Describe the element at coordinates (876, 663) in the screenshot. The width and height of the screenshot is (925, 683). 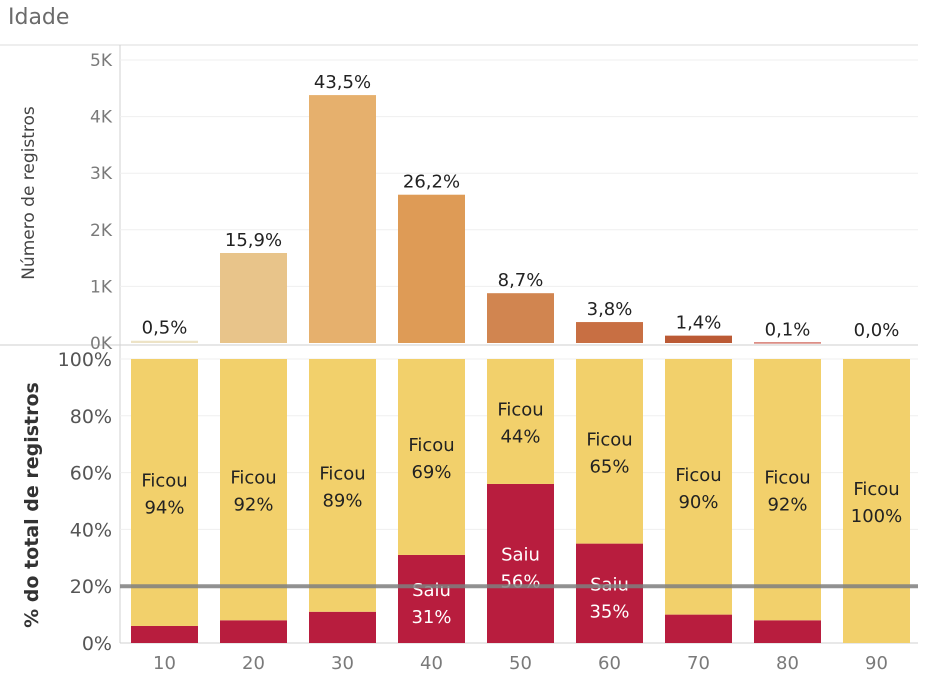
I see `x-tick-label: 90` at that location.